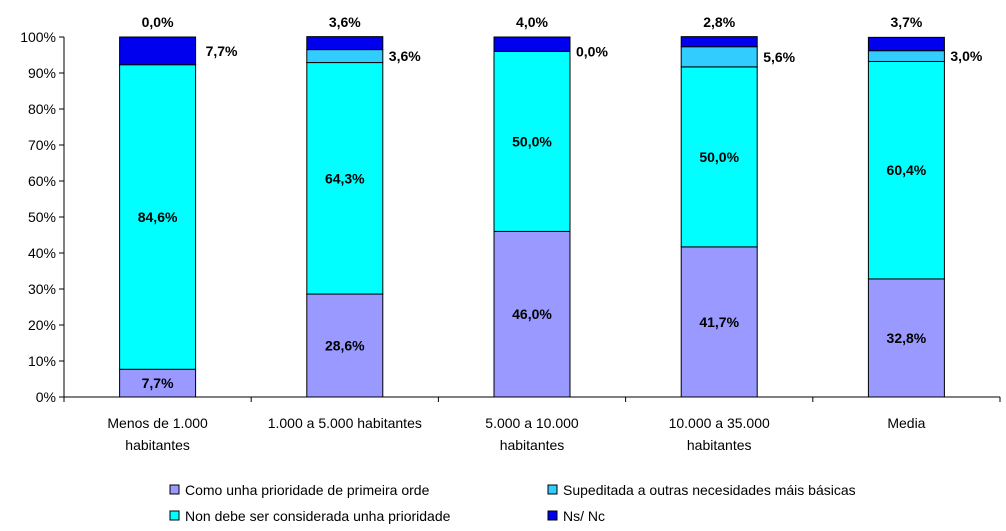 This screenshot has height=531, width=1006. I want to click on data-label: 3,0%, so click(966, 56).